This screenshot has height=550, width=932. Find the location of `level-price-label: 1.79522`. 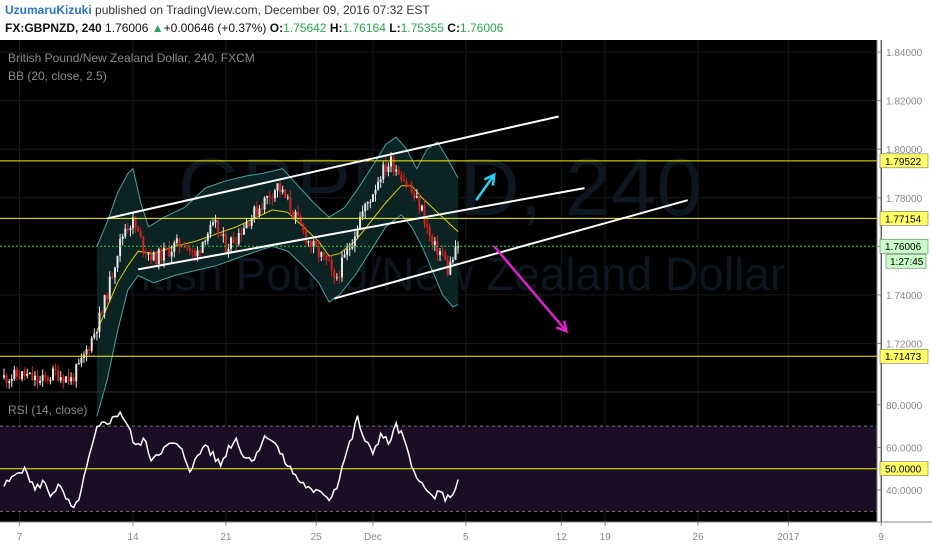

level-price-label: 1.79522 is located at coordinates (903, 162).